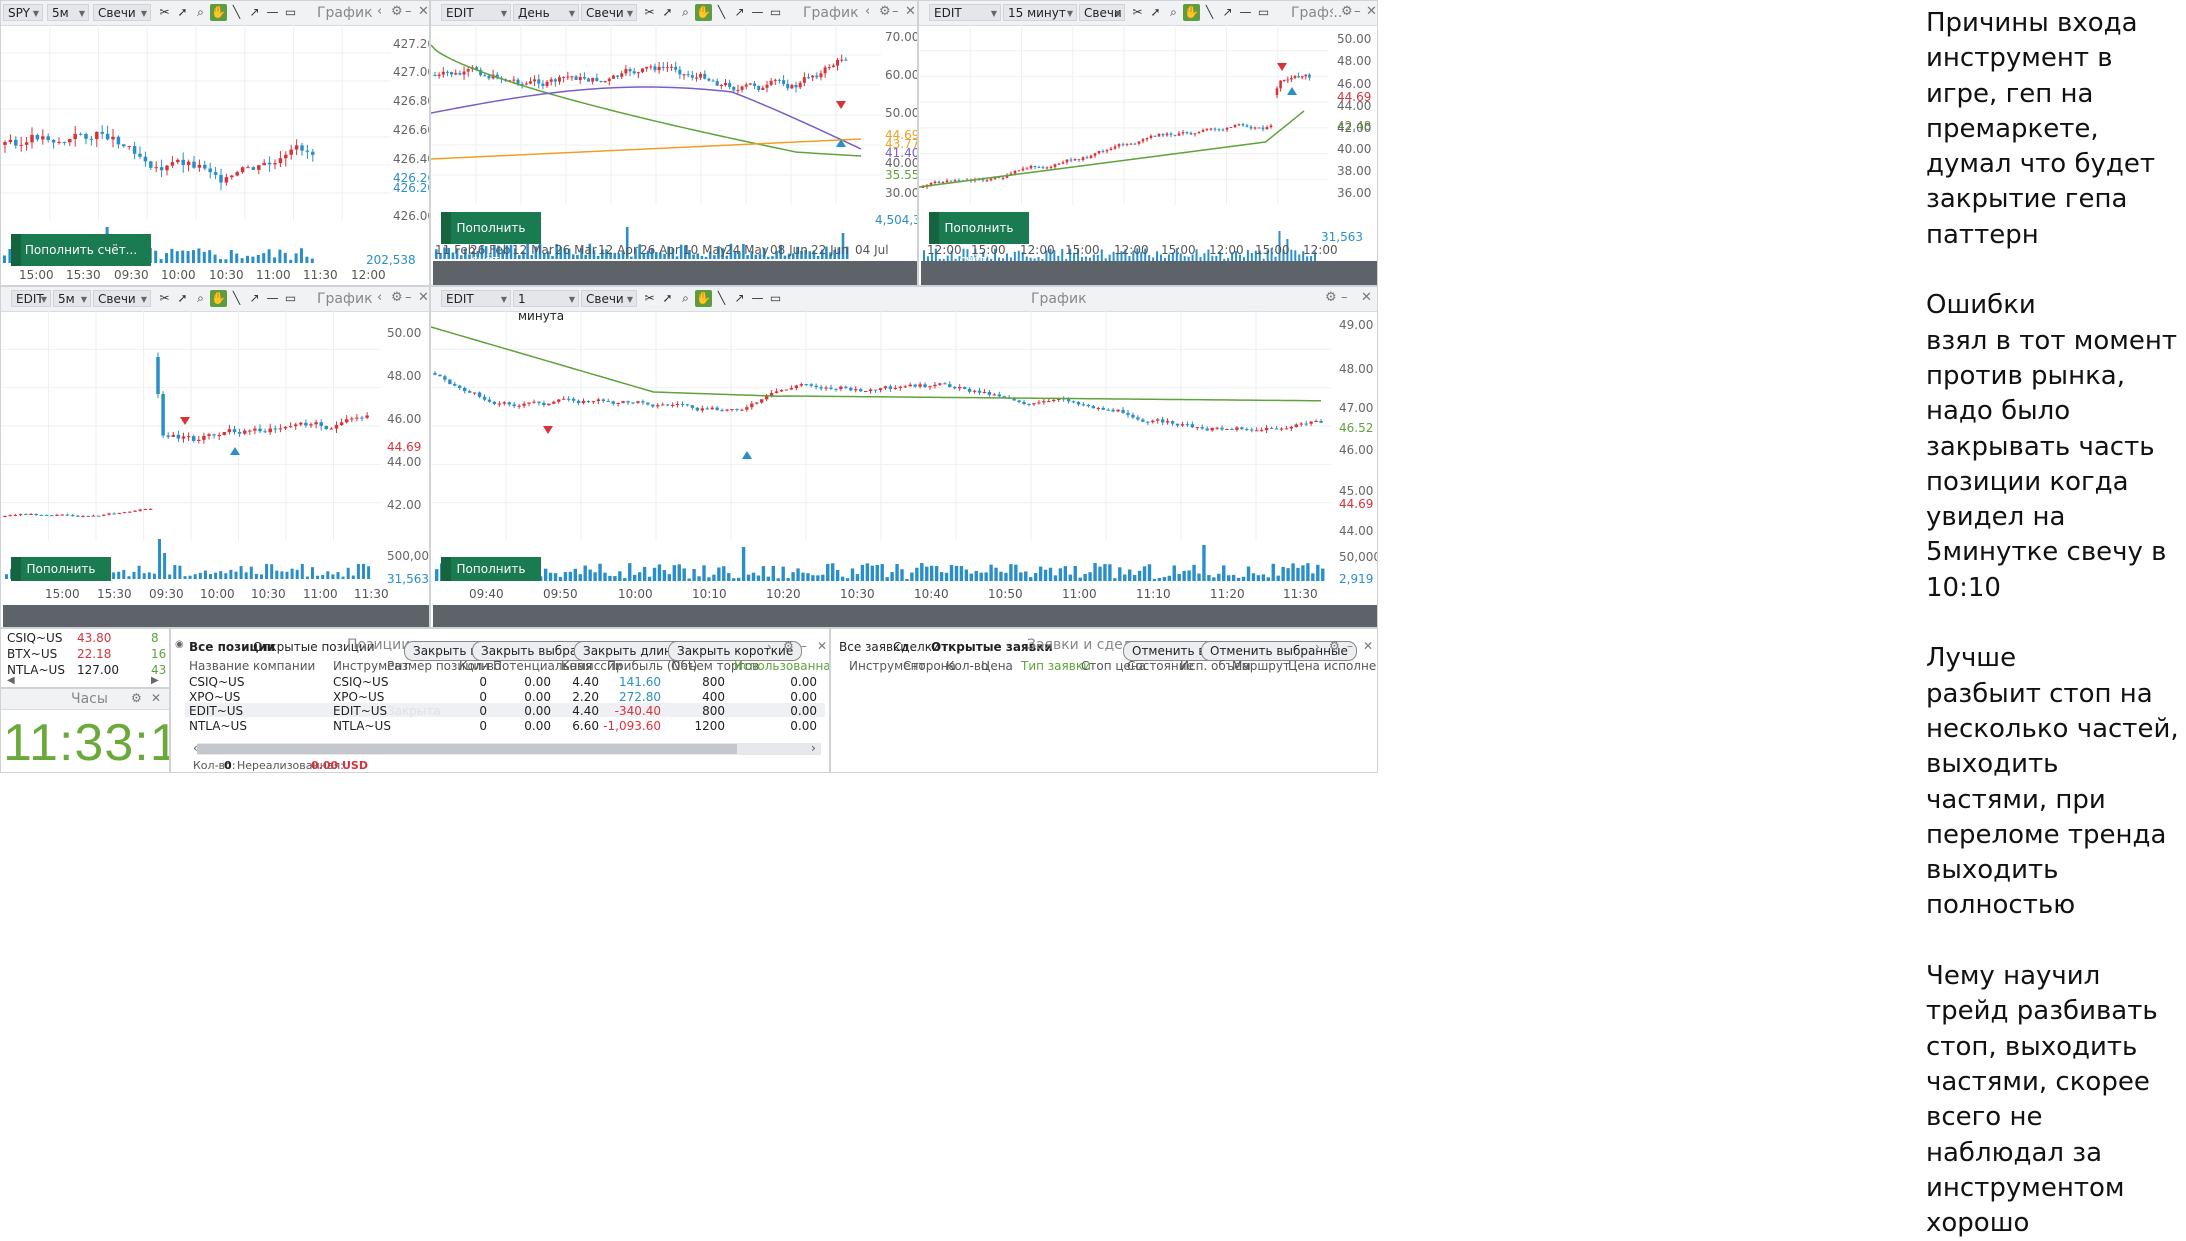  What do you see at coordinates (179, 644) in the screenshot?
I see `panel-pin-icon: ◉` at bounding box center [179, 644].